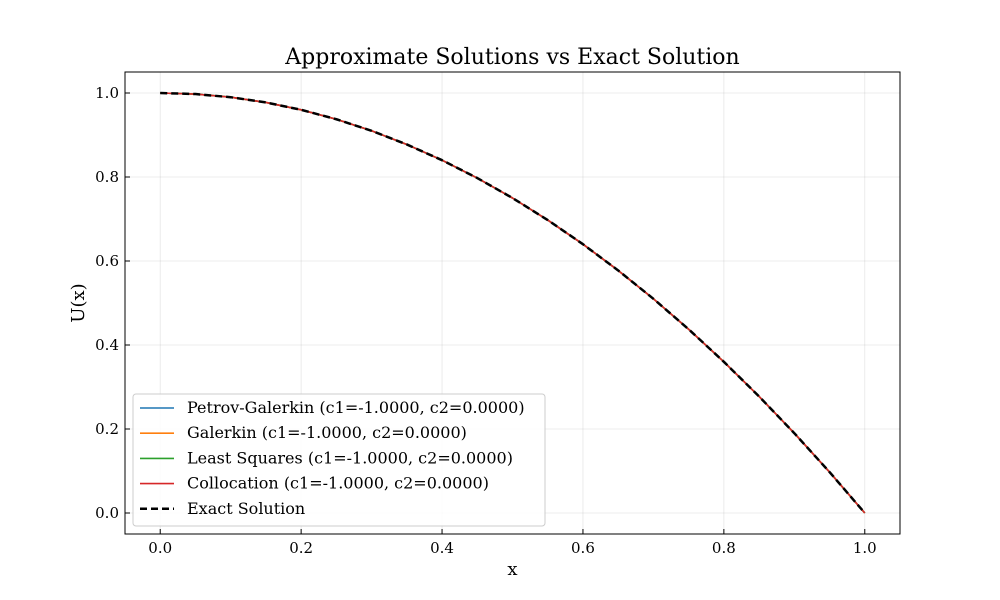 This screenshot has height=600, width=1000. What do you see at coordinates (160, 548) in the screenshot?
I see `x-tick-label: 0.0` at bounding box center [160, 548].